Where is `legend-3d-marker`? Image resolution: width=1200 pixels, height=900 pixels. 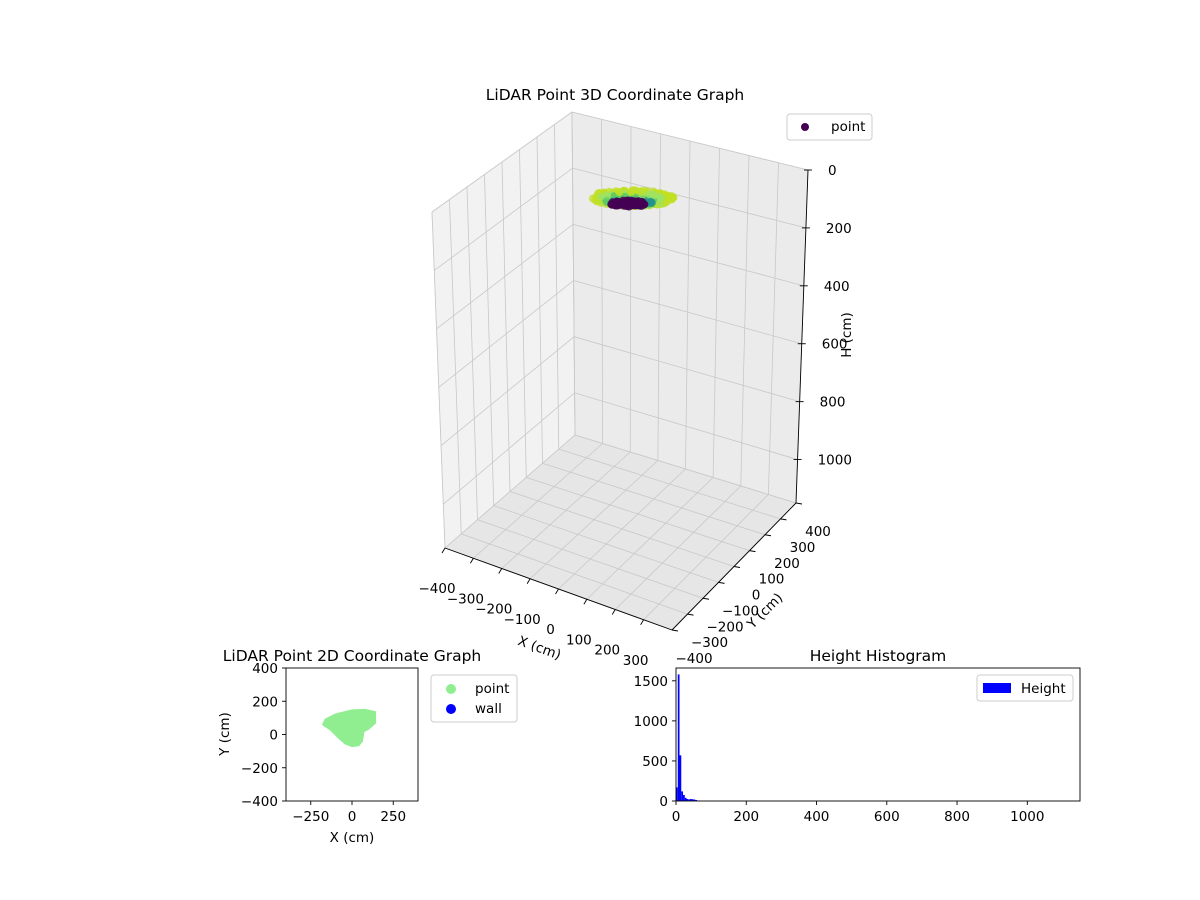 legend-3d-marker is located at coordinates (805, 127).